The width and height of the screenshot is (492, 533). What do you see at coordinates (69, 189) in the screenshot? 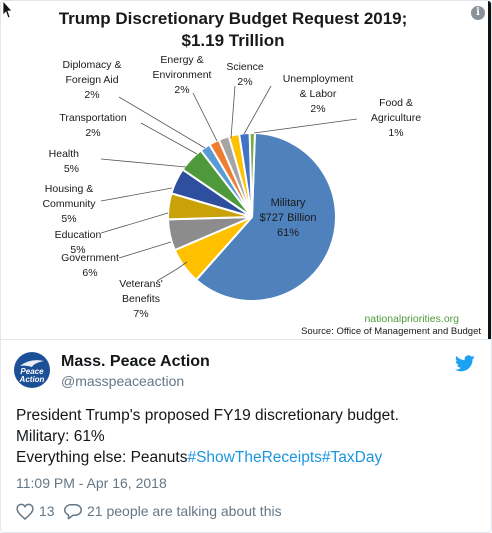
I see `slice-label-line: Housing &` at bounding box center [69, 189].